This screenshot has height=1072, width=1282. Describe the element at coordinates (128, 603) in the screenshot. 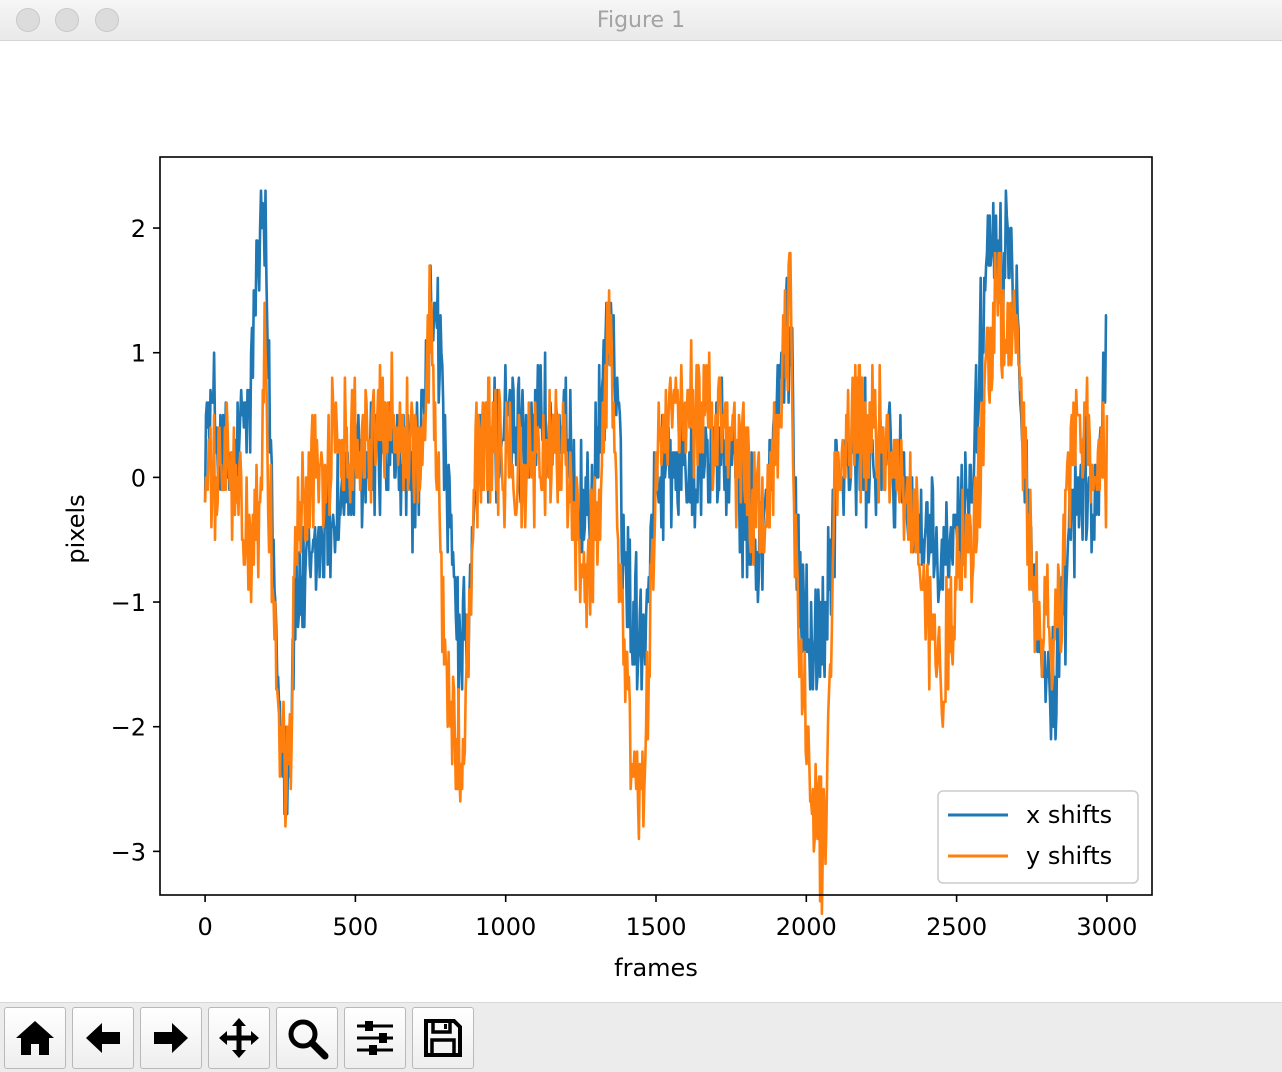

I see `y-tick-label: −1` at that location.